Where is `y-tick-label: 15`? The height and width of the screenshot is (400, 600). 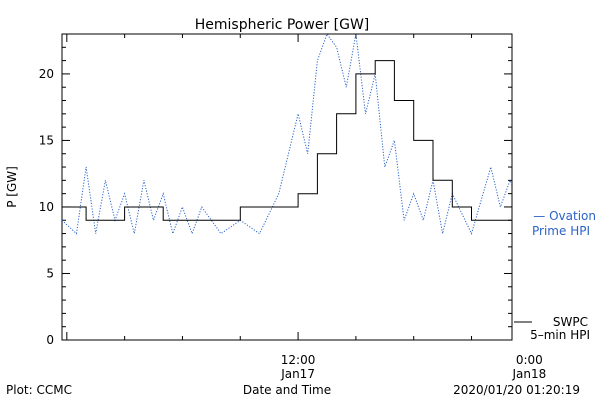
y-tick-label: 15 is located at coordinates (46, 140).